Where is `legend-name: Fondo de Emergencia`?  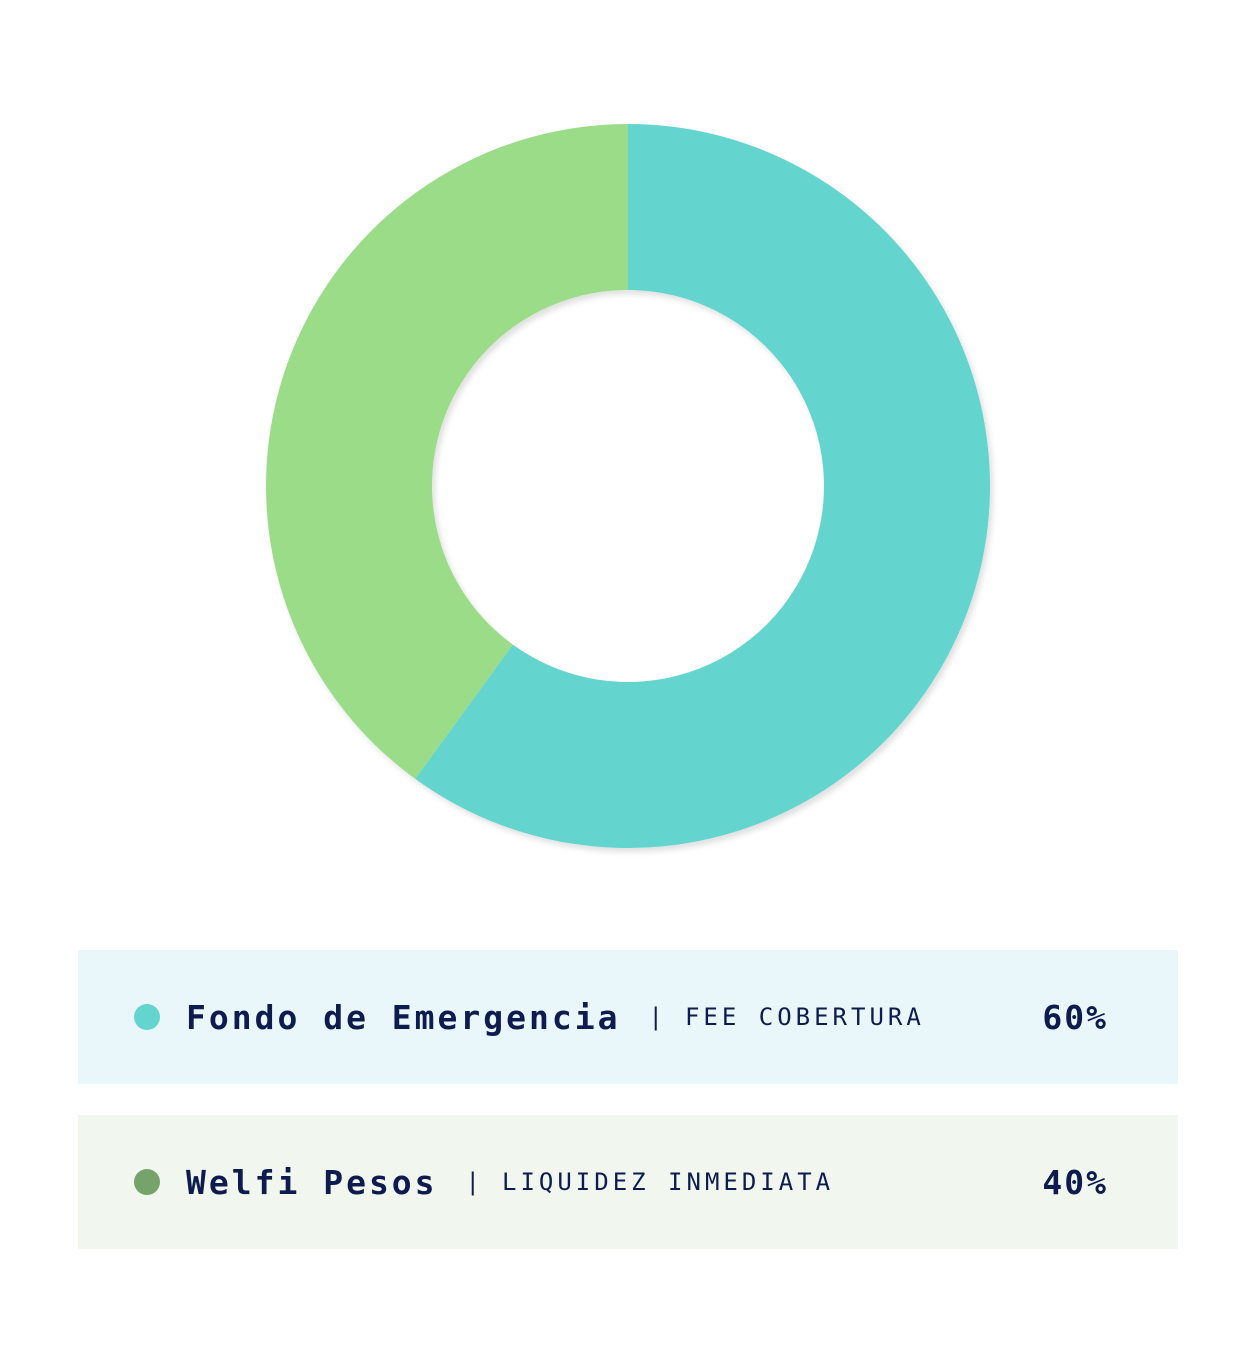
legend-name: Fondo de Emergencia is located at coordinates (403, 1017).